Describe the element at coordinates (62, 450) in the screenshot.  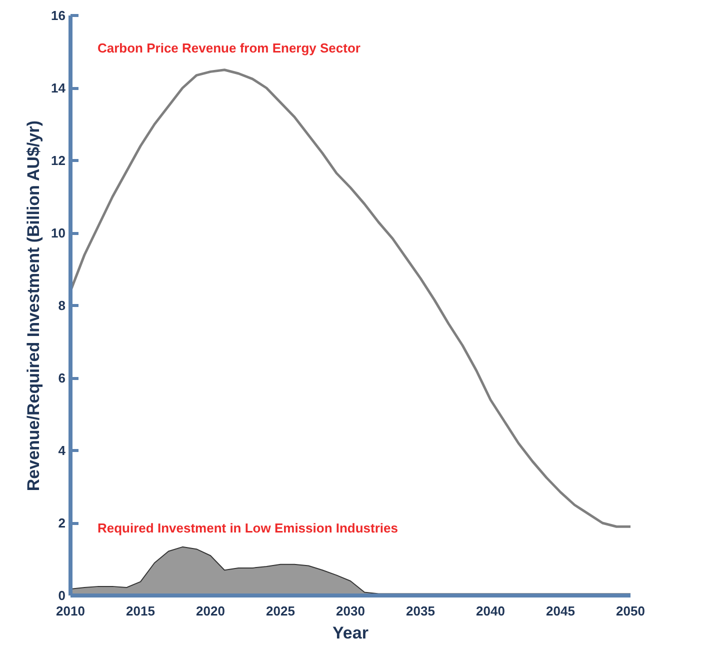
I see `y-tick-label: 4` at that location.